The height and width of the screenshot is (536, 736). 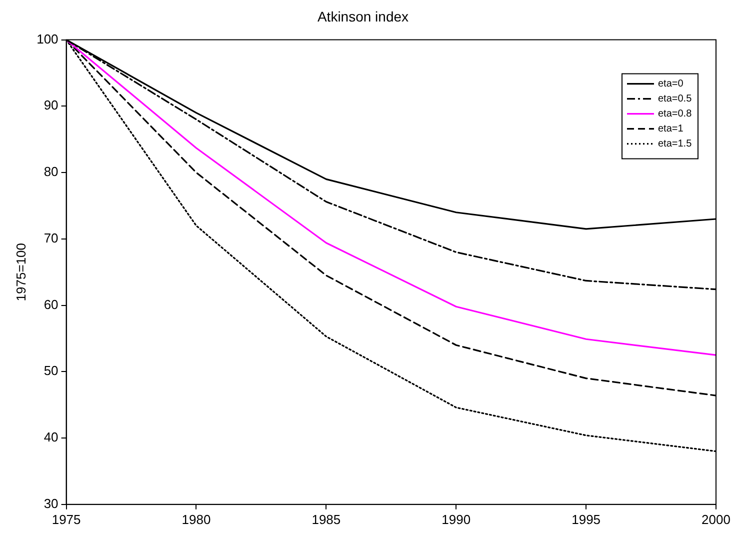 I want to click on y-axis-title: 1975=100, so click(x=20, y=272).